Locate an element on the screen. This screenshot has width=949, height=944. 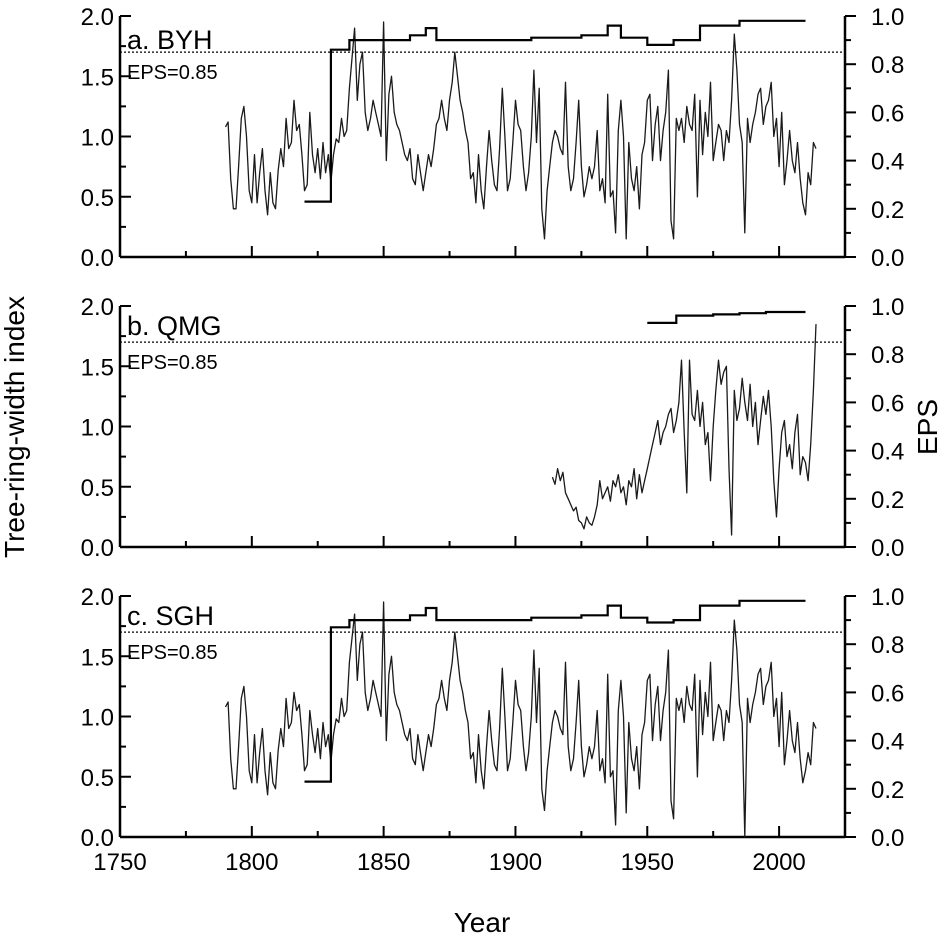
x-tick-label: 2000 is located at coordinates (778, 862).